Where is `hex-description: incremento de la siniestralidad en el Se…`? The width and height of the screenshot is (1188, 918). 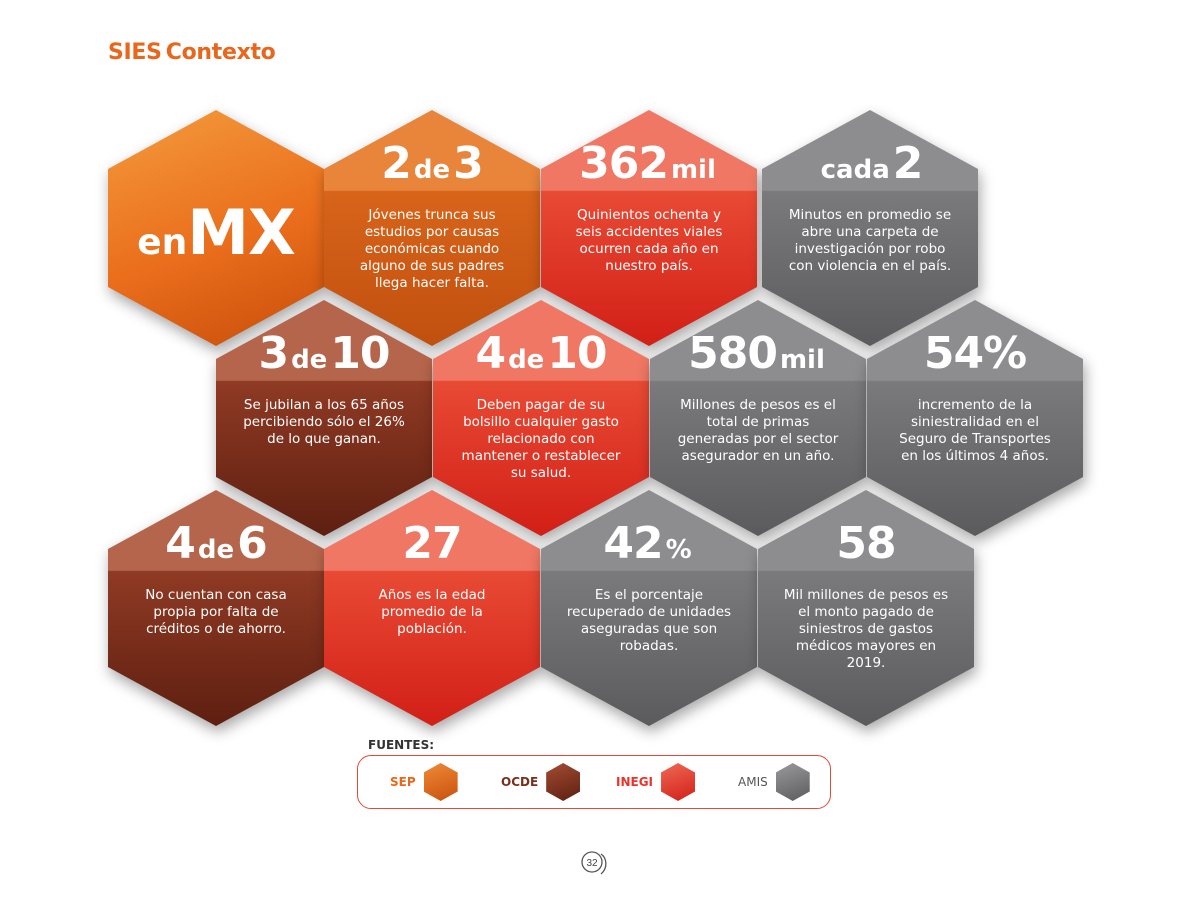 hex-description: incremento de la siniestralidad en el Se… is located at coordinates (975, 430).